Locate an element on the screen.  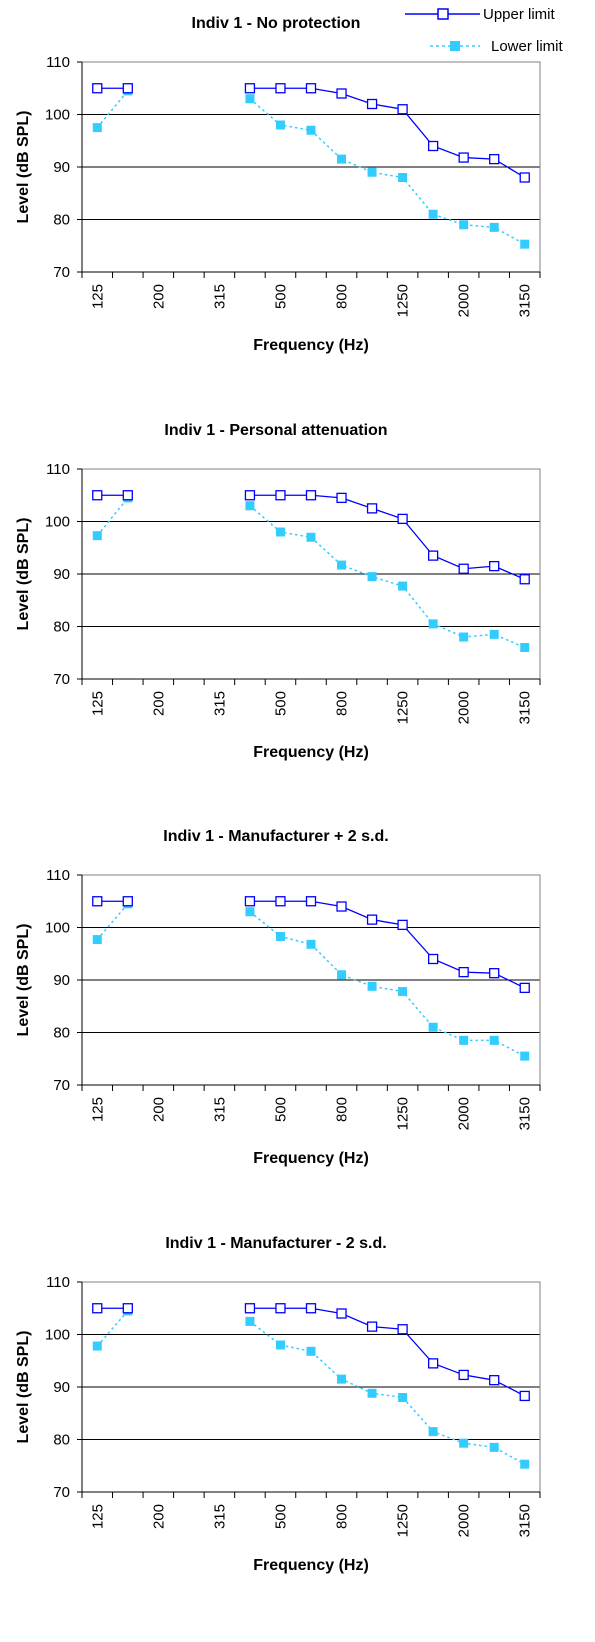
upper-limit-series is located at coordinates (311, 133).